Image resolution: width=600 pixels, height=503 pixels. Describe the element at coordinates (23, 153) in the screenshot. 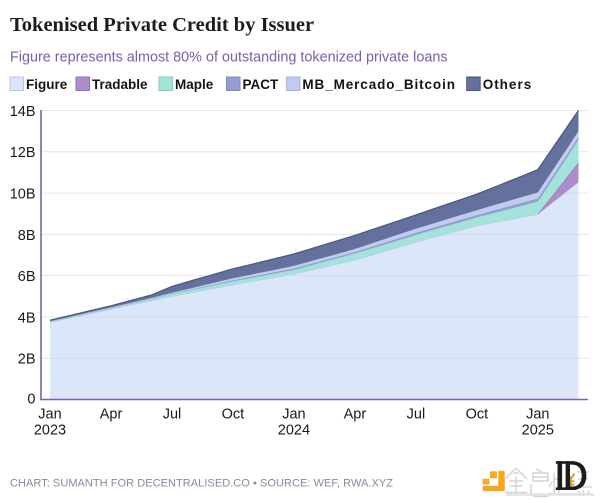

I see `svg-text: 12B` at that location.